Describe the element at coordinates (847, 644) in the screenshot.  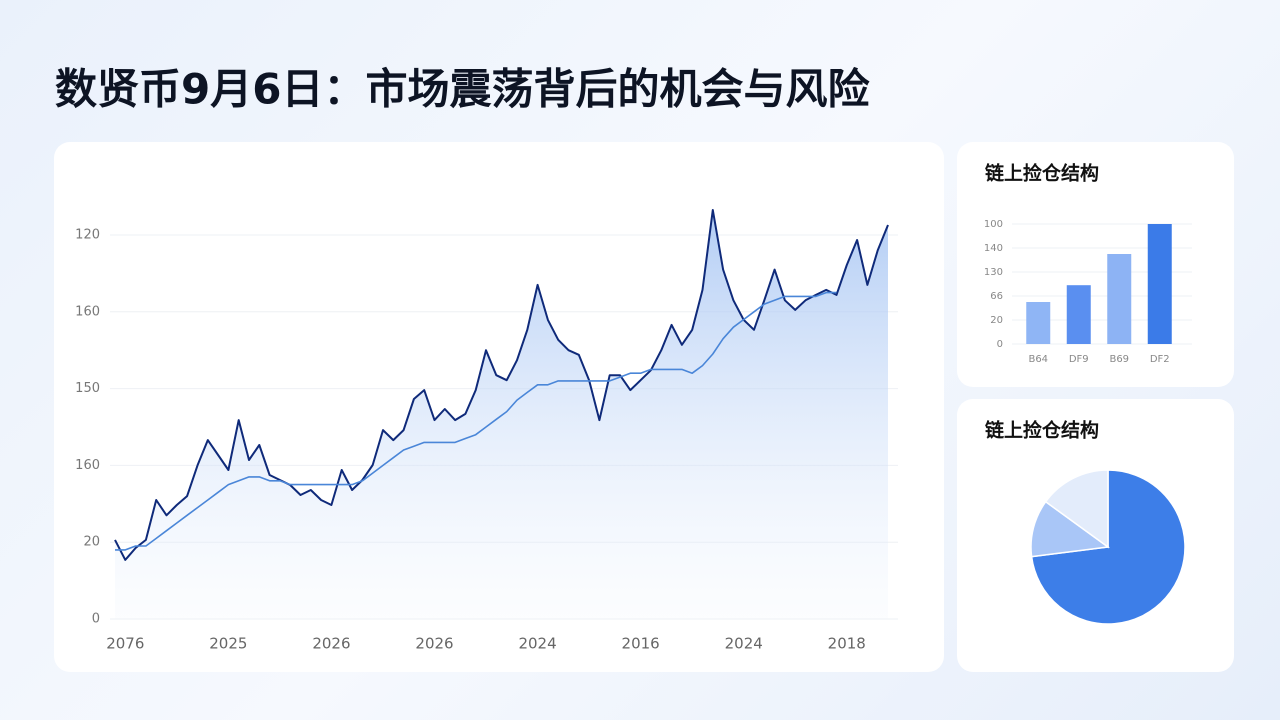
I see `x-tick-label: 2018` at that location.